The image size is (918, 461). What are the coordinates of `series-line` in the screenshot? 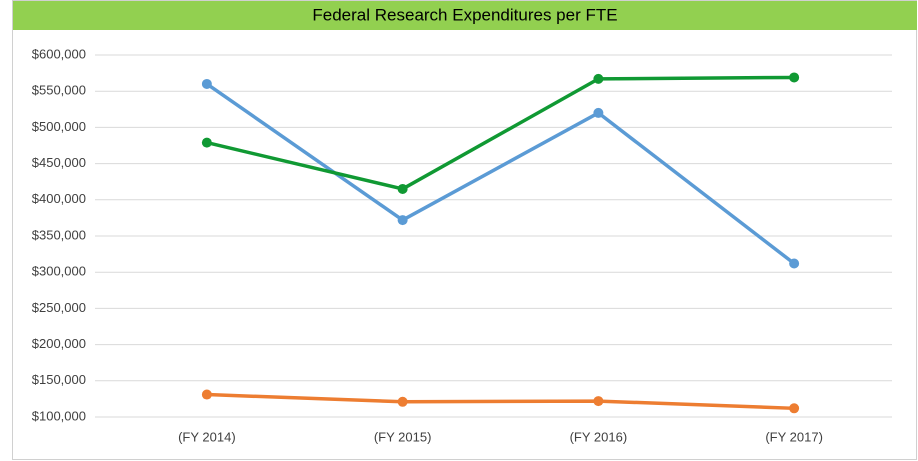 It's located at (500, 401).